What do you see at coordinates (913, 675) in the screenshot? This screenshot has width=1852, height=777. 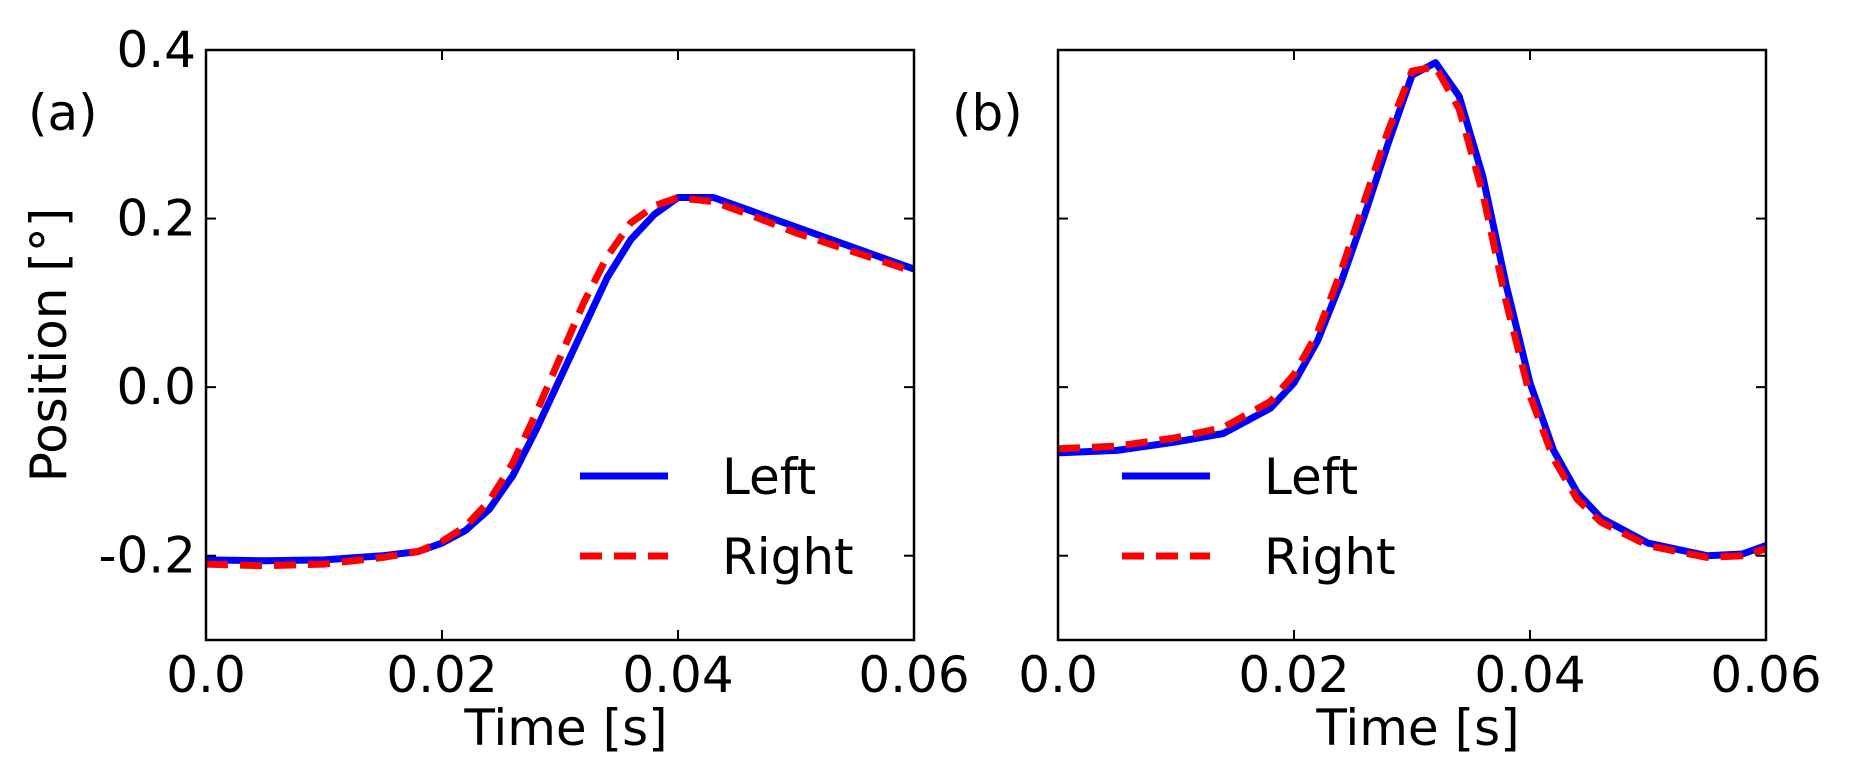 I see `panel-a-xtick-label-3: 0.06` at bounding box center [913, 675].